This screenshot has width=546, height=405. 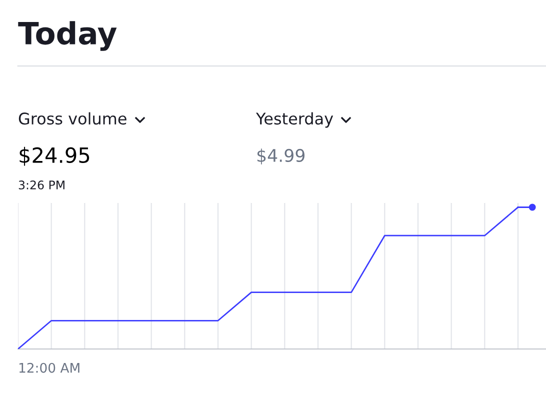 What do you see at coordinates (295, 120) in the screenshot?
I see `text: Yesterday` at bounding box center [295, 120].